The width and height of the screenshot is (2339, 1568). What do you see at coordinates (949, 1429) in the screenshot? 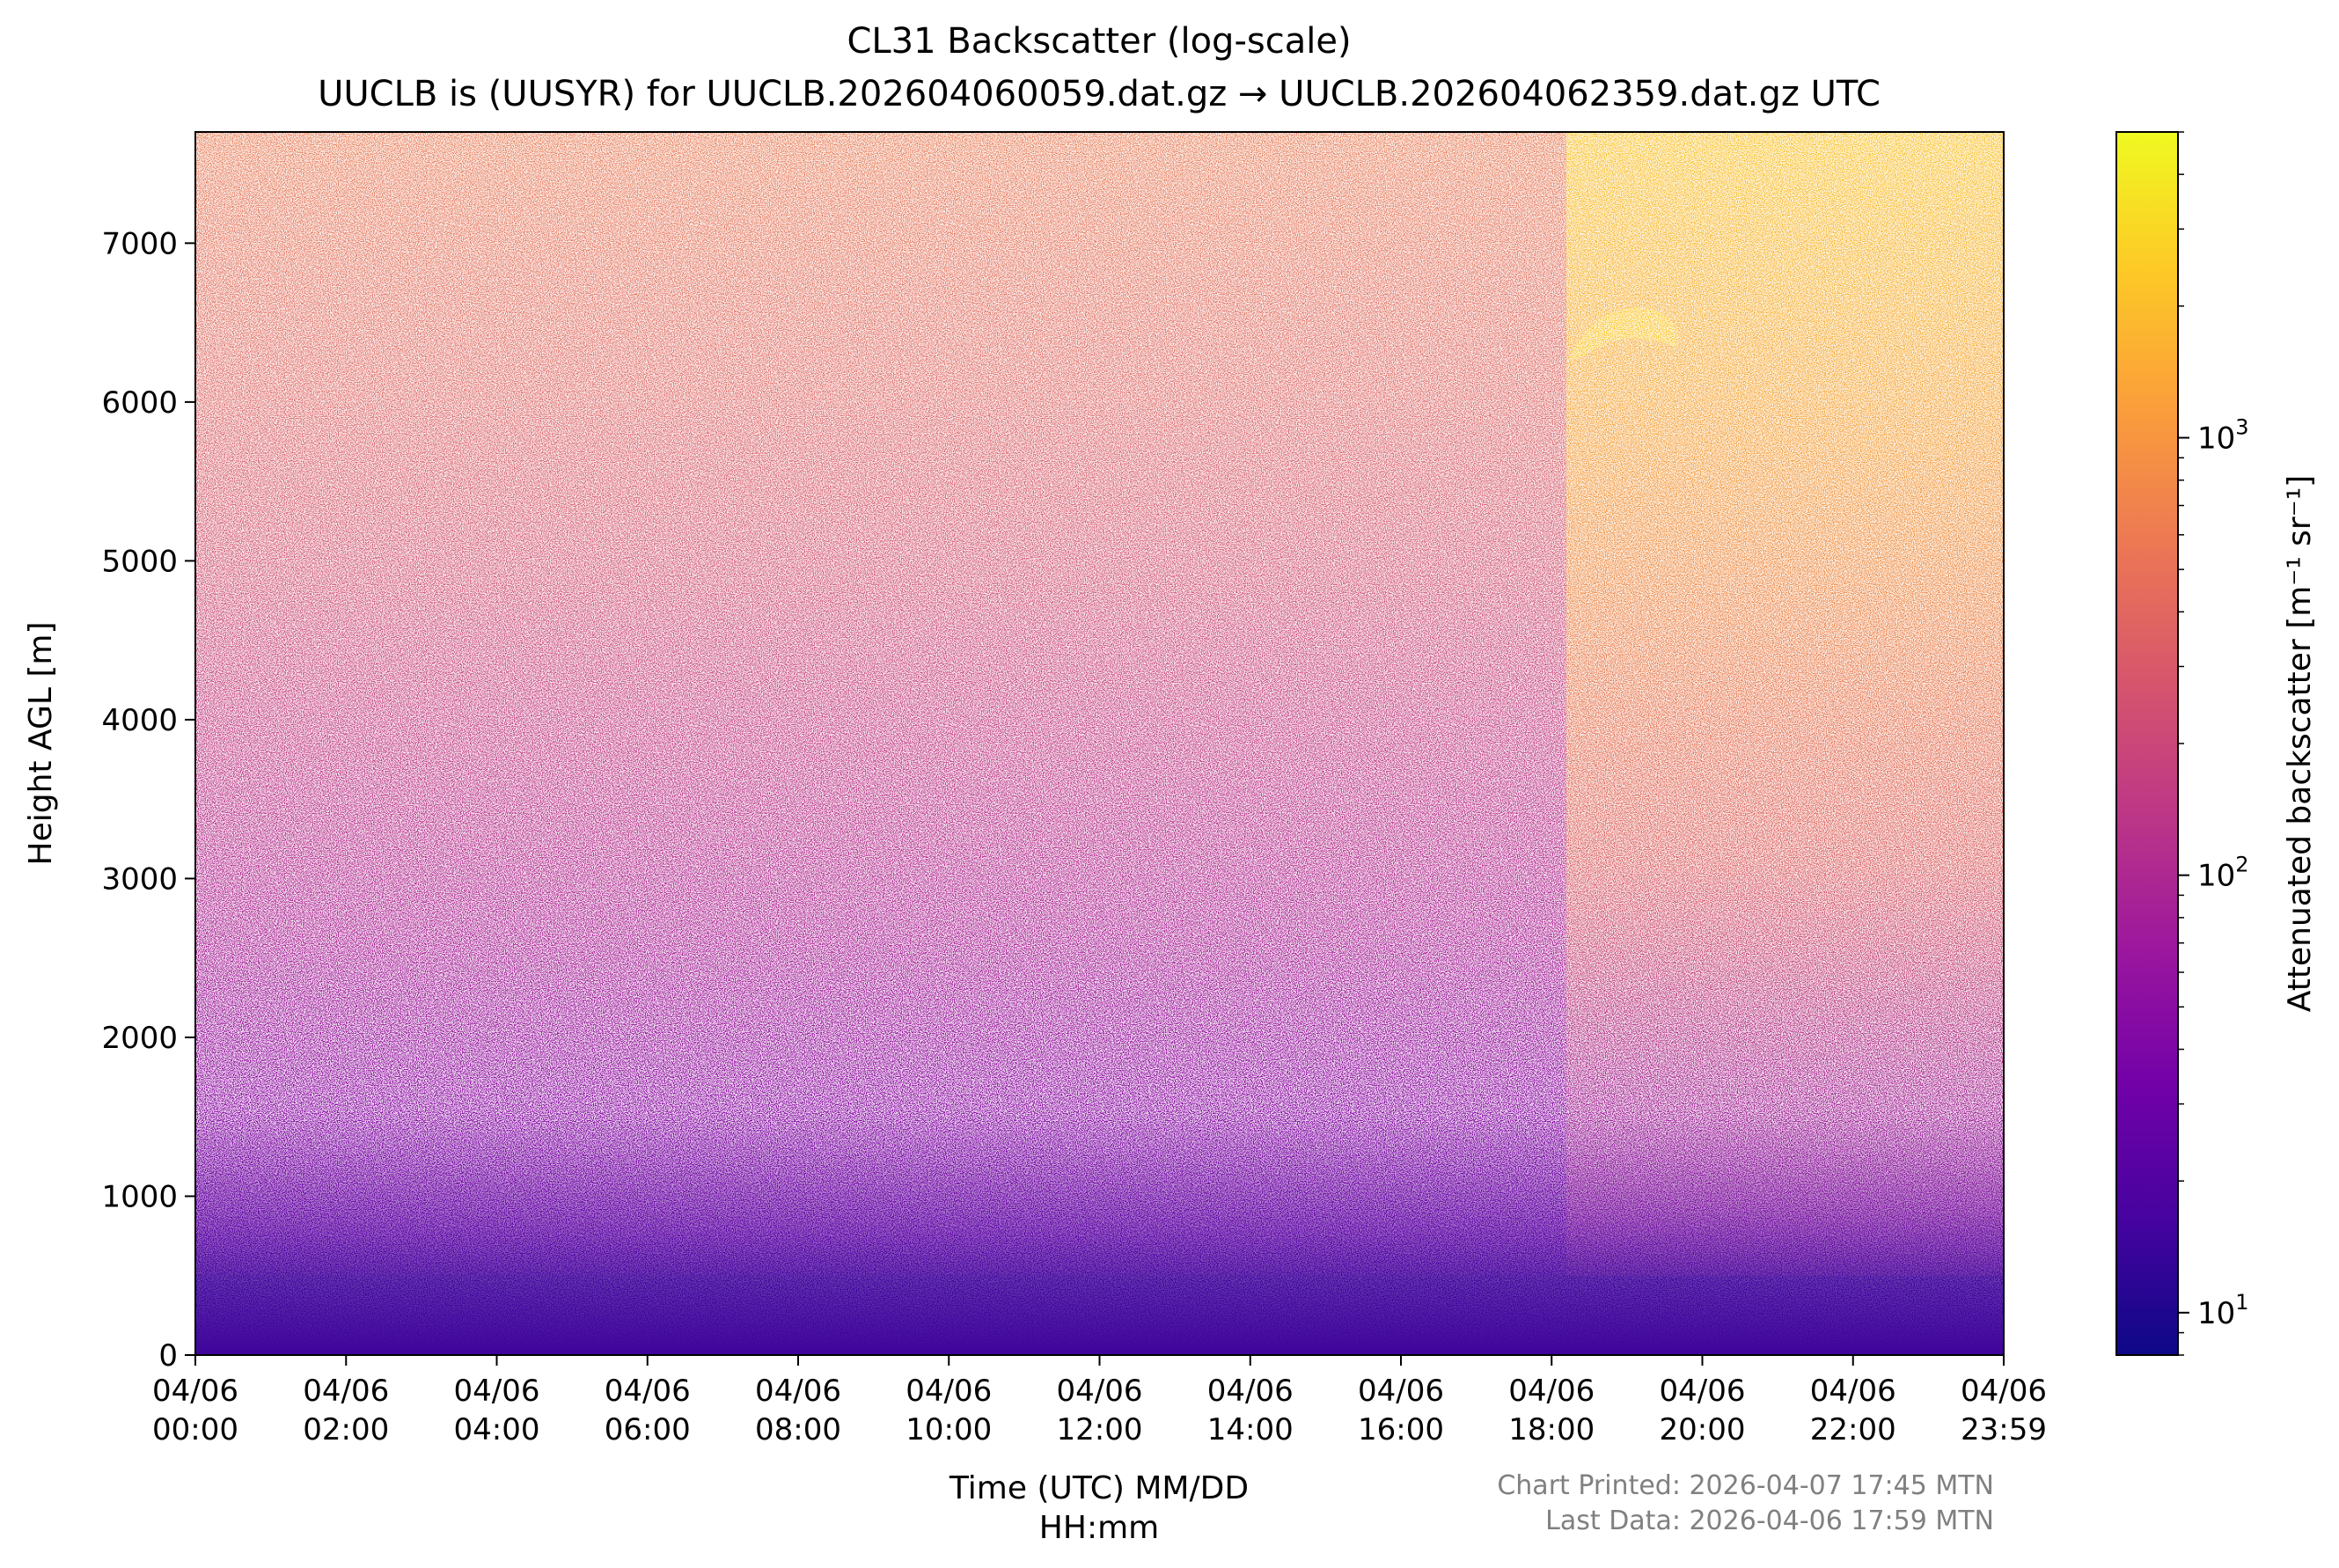
I see `x-tick-time-label: 10:00` at bounding box center [949, 1429].